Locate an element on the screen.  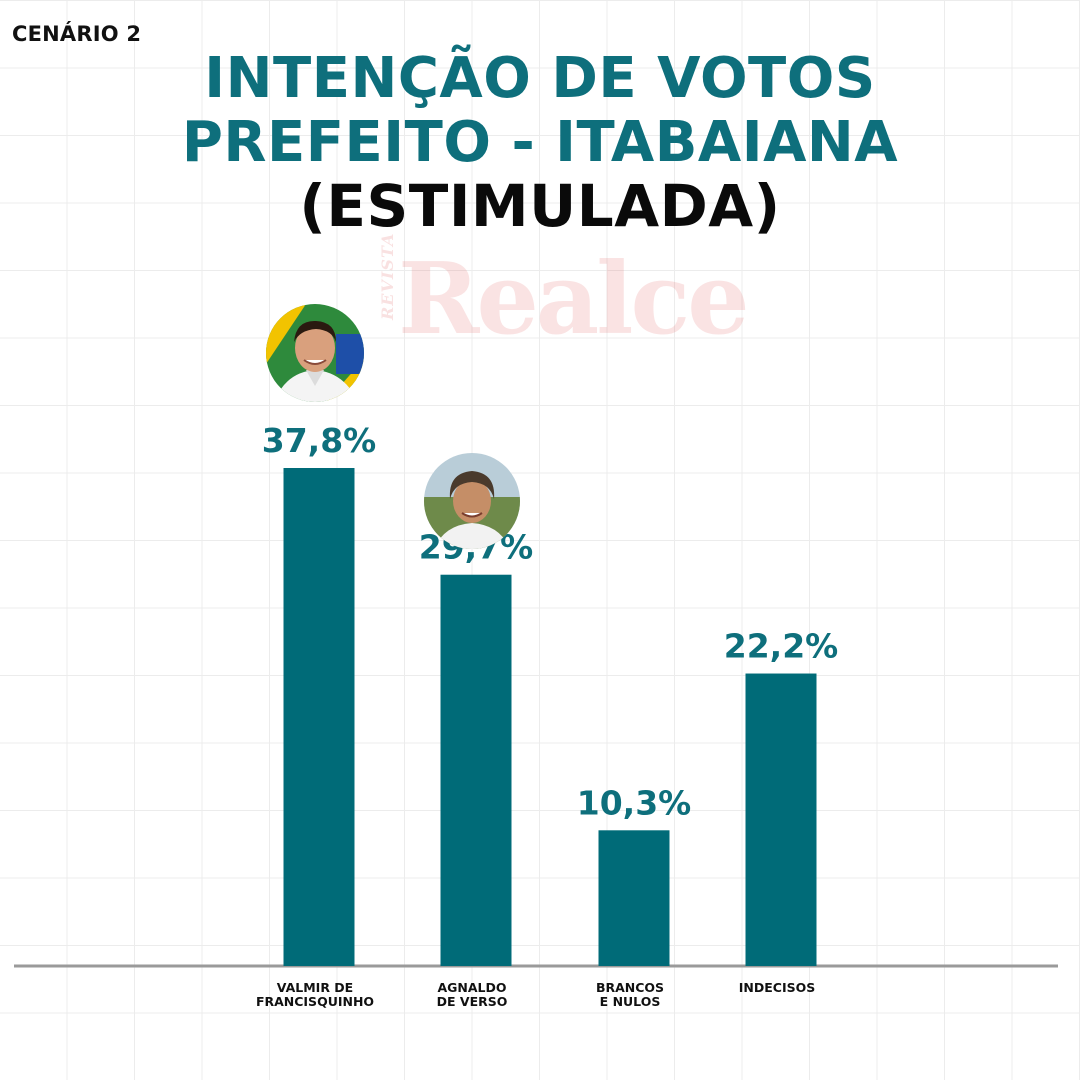
candidate-photo-agnaldo is located at coordinates (472, 501).